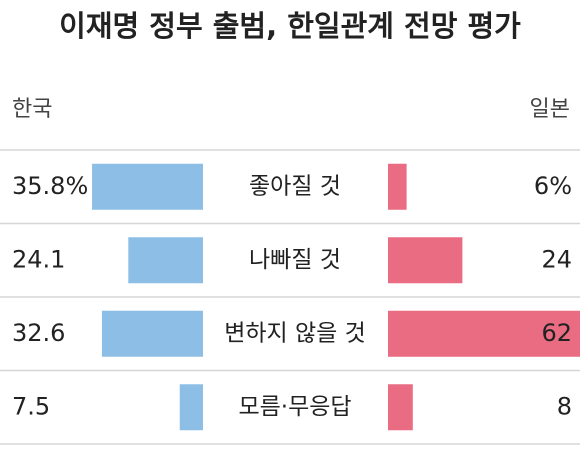 This screenshot has width=580, height=451. What do you see at coordinates (295, 260) in the screenshot?
I see `category-label: 나빠질 것` at bounding box center [295, 260].